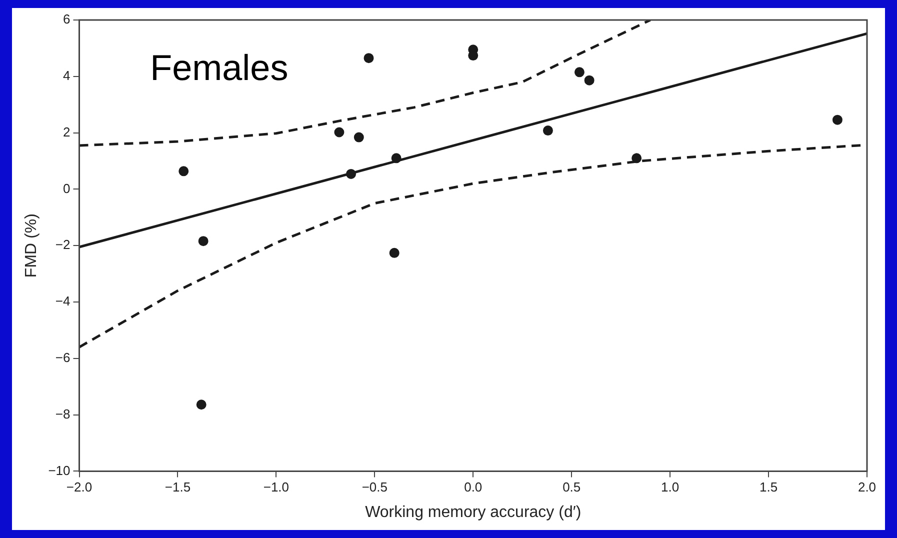  Describe the element at coordinates (62, 414) in the screenshot. I see `y-tick-label: −8` at that location.